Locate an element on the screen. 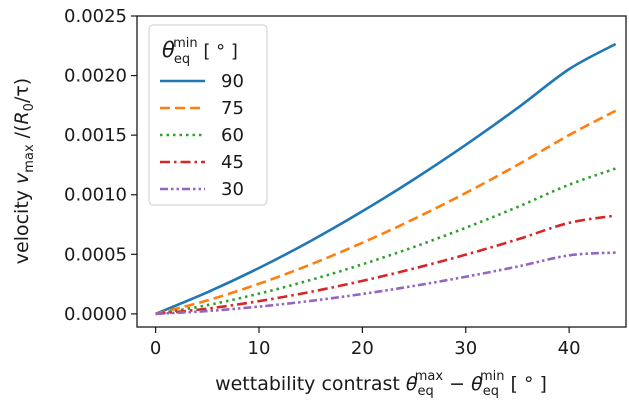 Image resolution: width=629 pixels, height=400 pixels. y-tick-label: 0.0010 is located at coordinates (95, 195).